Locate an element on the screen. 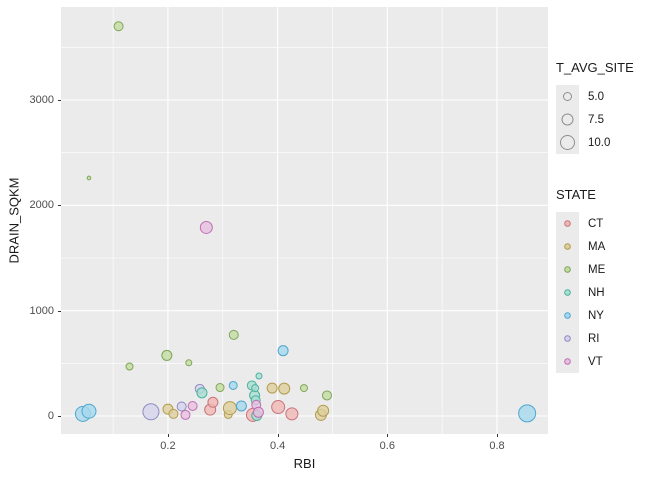 Image resolution: width=672 pixels, height=480 pixels. state-legend-item-label: RI is located at coordinates (594, 338).